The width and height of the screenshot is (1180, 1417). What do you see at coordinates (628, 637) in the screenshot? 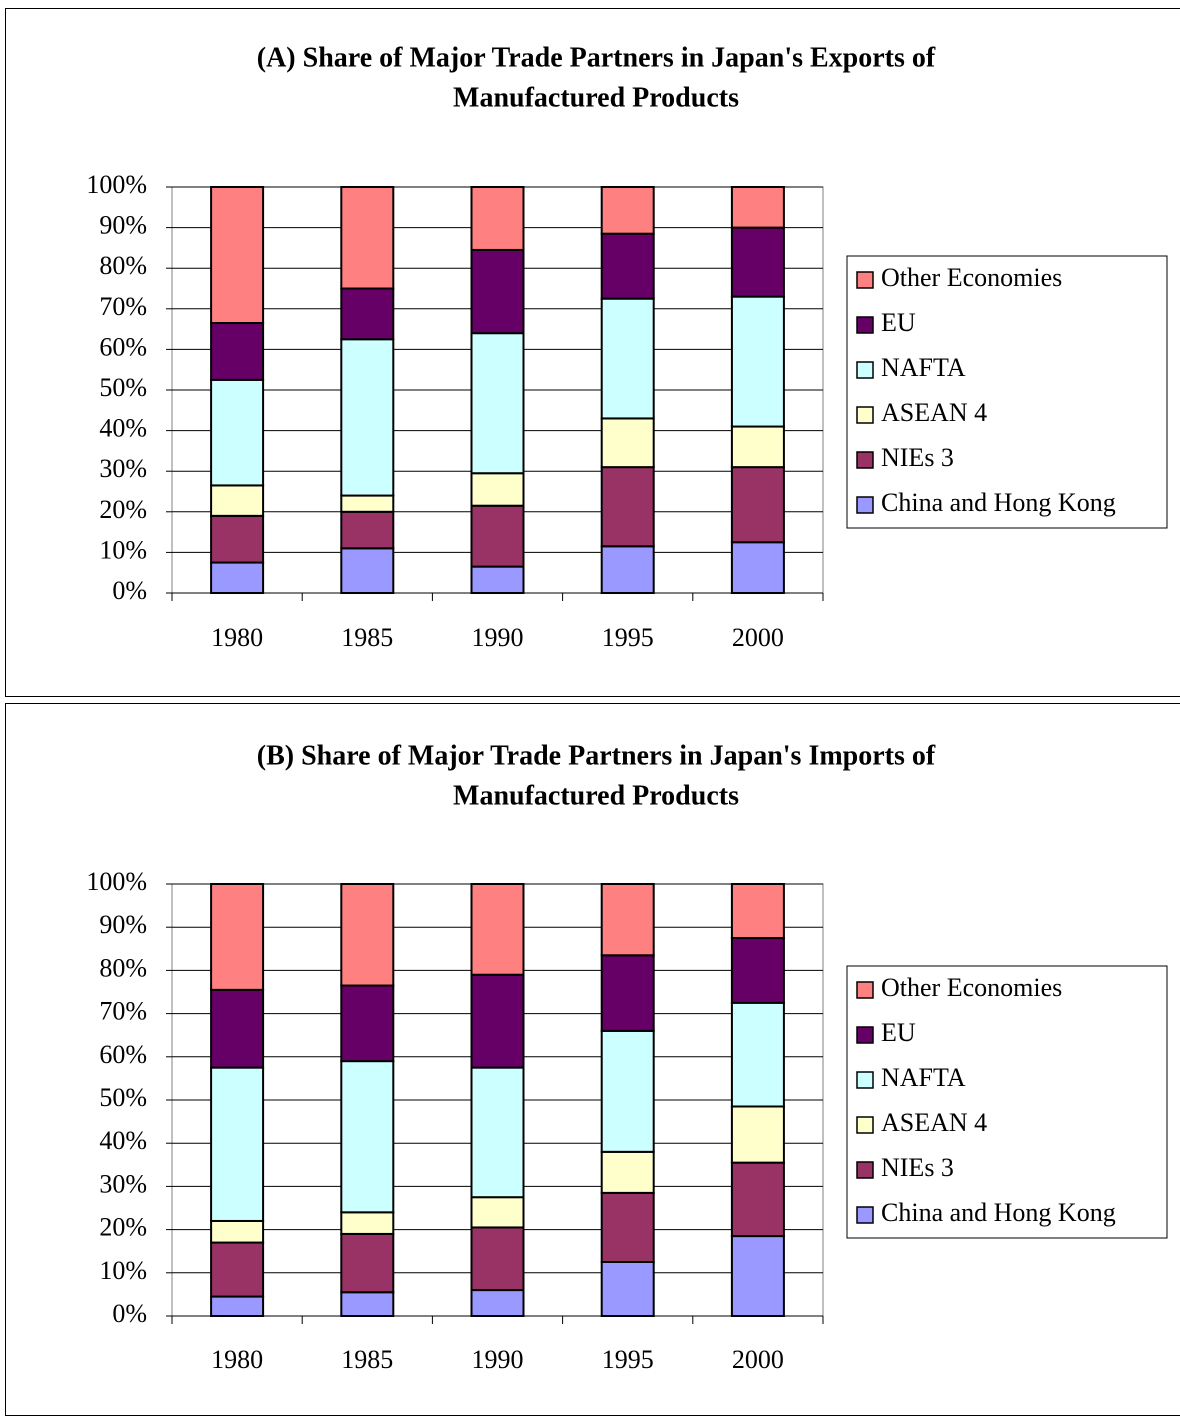
I see `x-tick-label: 1995` at bounding box center [628, 637].